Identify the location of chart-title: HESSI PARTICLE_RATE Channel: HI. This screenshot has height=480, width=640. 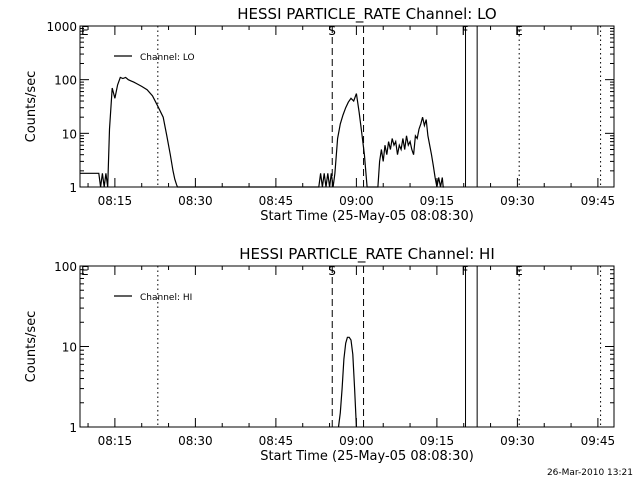
(367, 254).